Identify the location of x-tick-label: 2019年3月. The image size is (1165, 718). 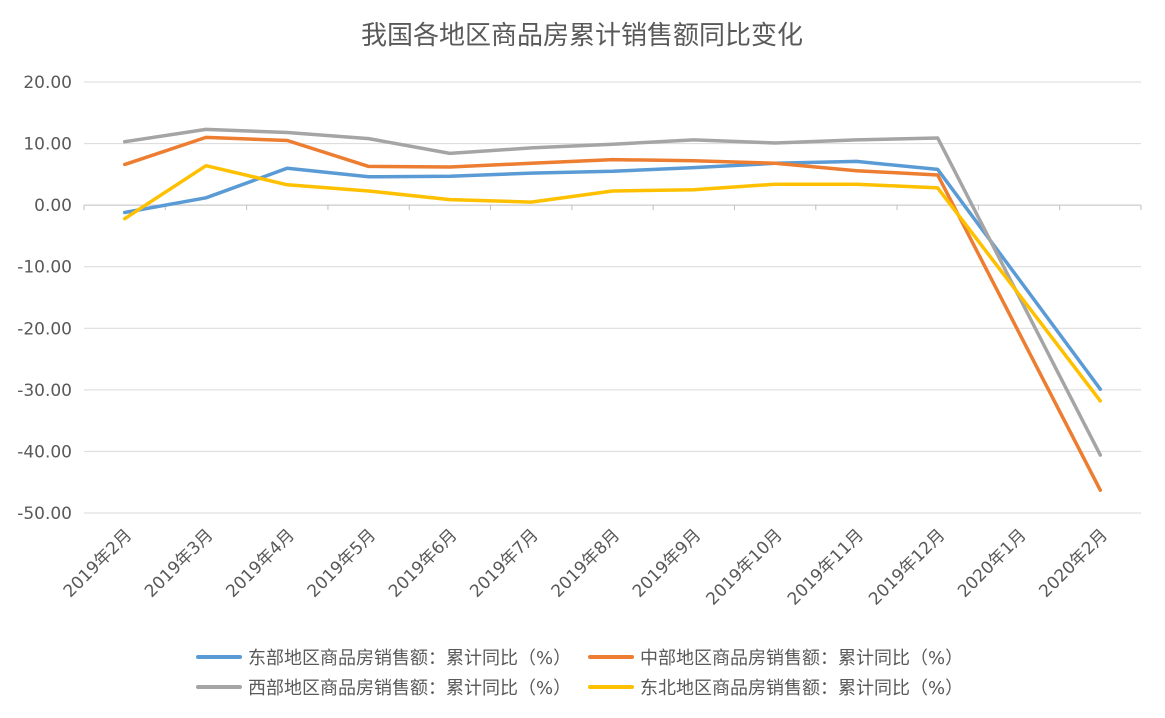
(179, 563).